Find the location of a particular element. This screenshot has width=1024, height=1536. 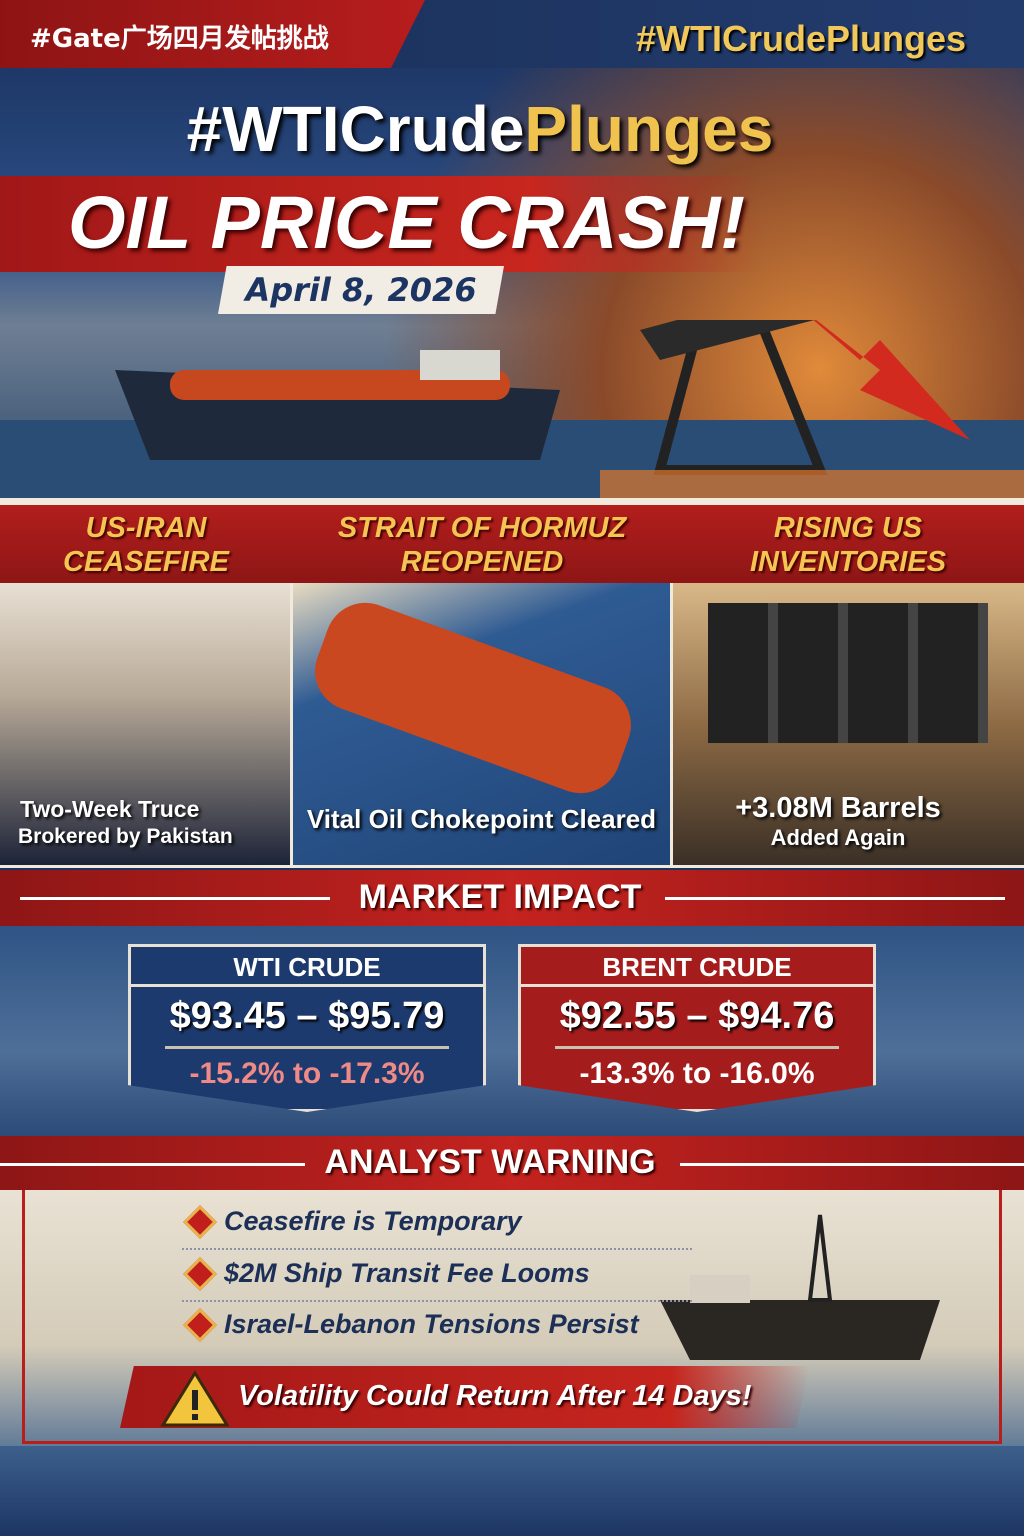

wti-price-range: $93.45 – $95.79 is located at coordinates (307, 1016).